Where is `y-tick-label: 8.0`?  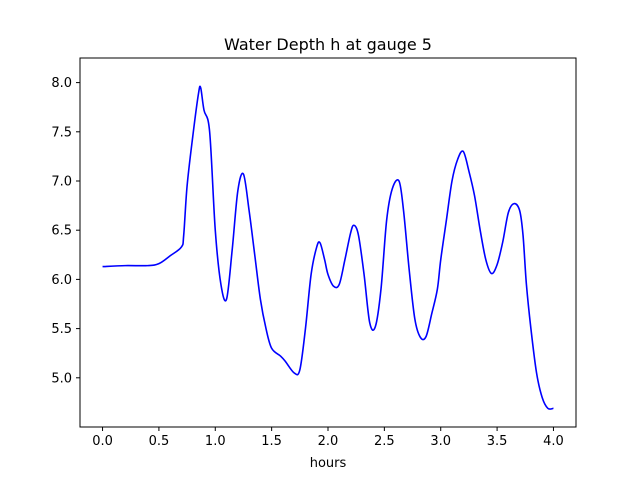 y-tick-label: 8.0 is located at coordinates (61, 83).